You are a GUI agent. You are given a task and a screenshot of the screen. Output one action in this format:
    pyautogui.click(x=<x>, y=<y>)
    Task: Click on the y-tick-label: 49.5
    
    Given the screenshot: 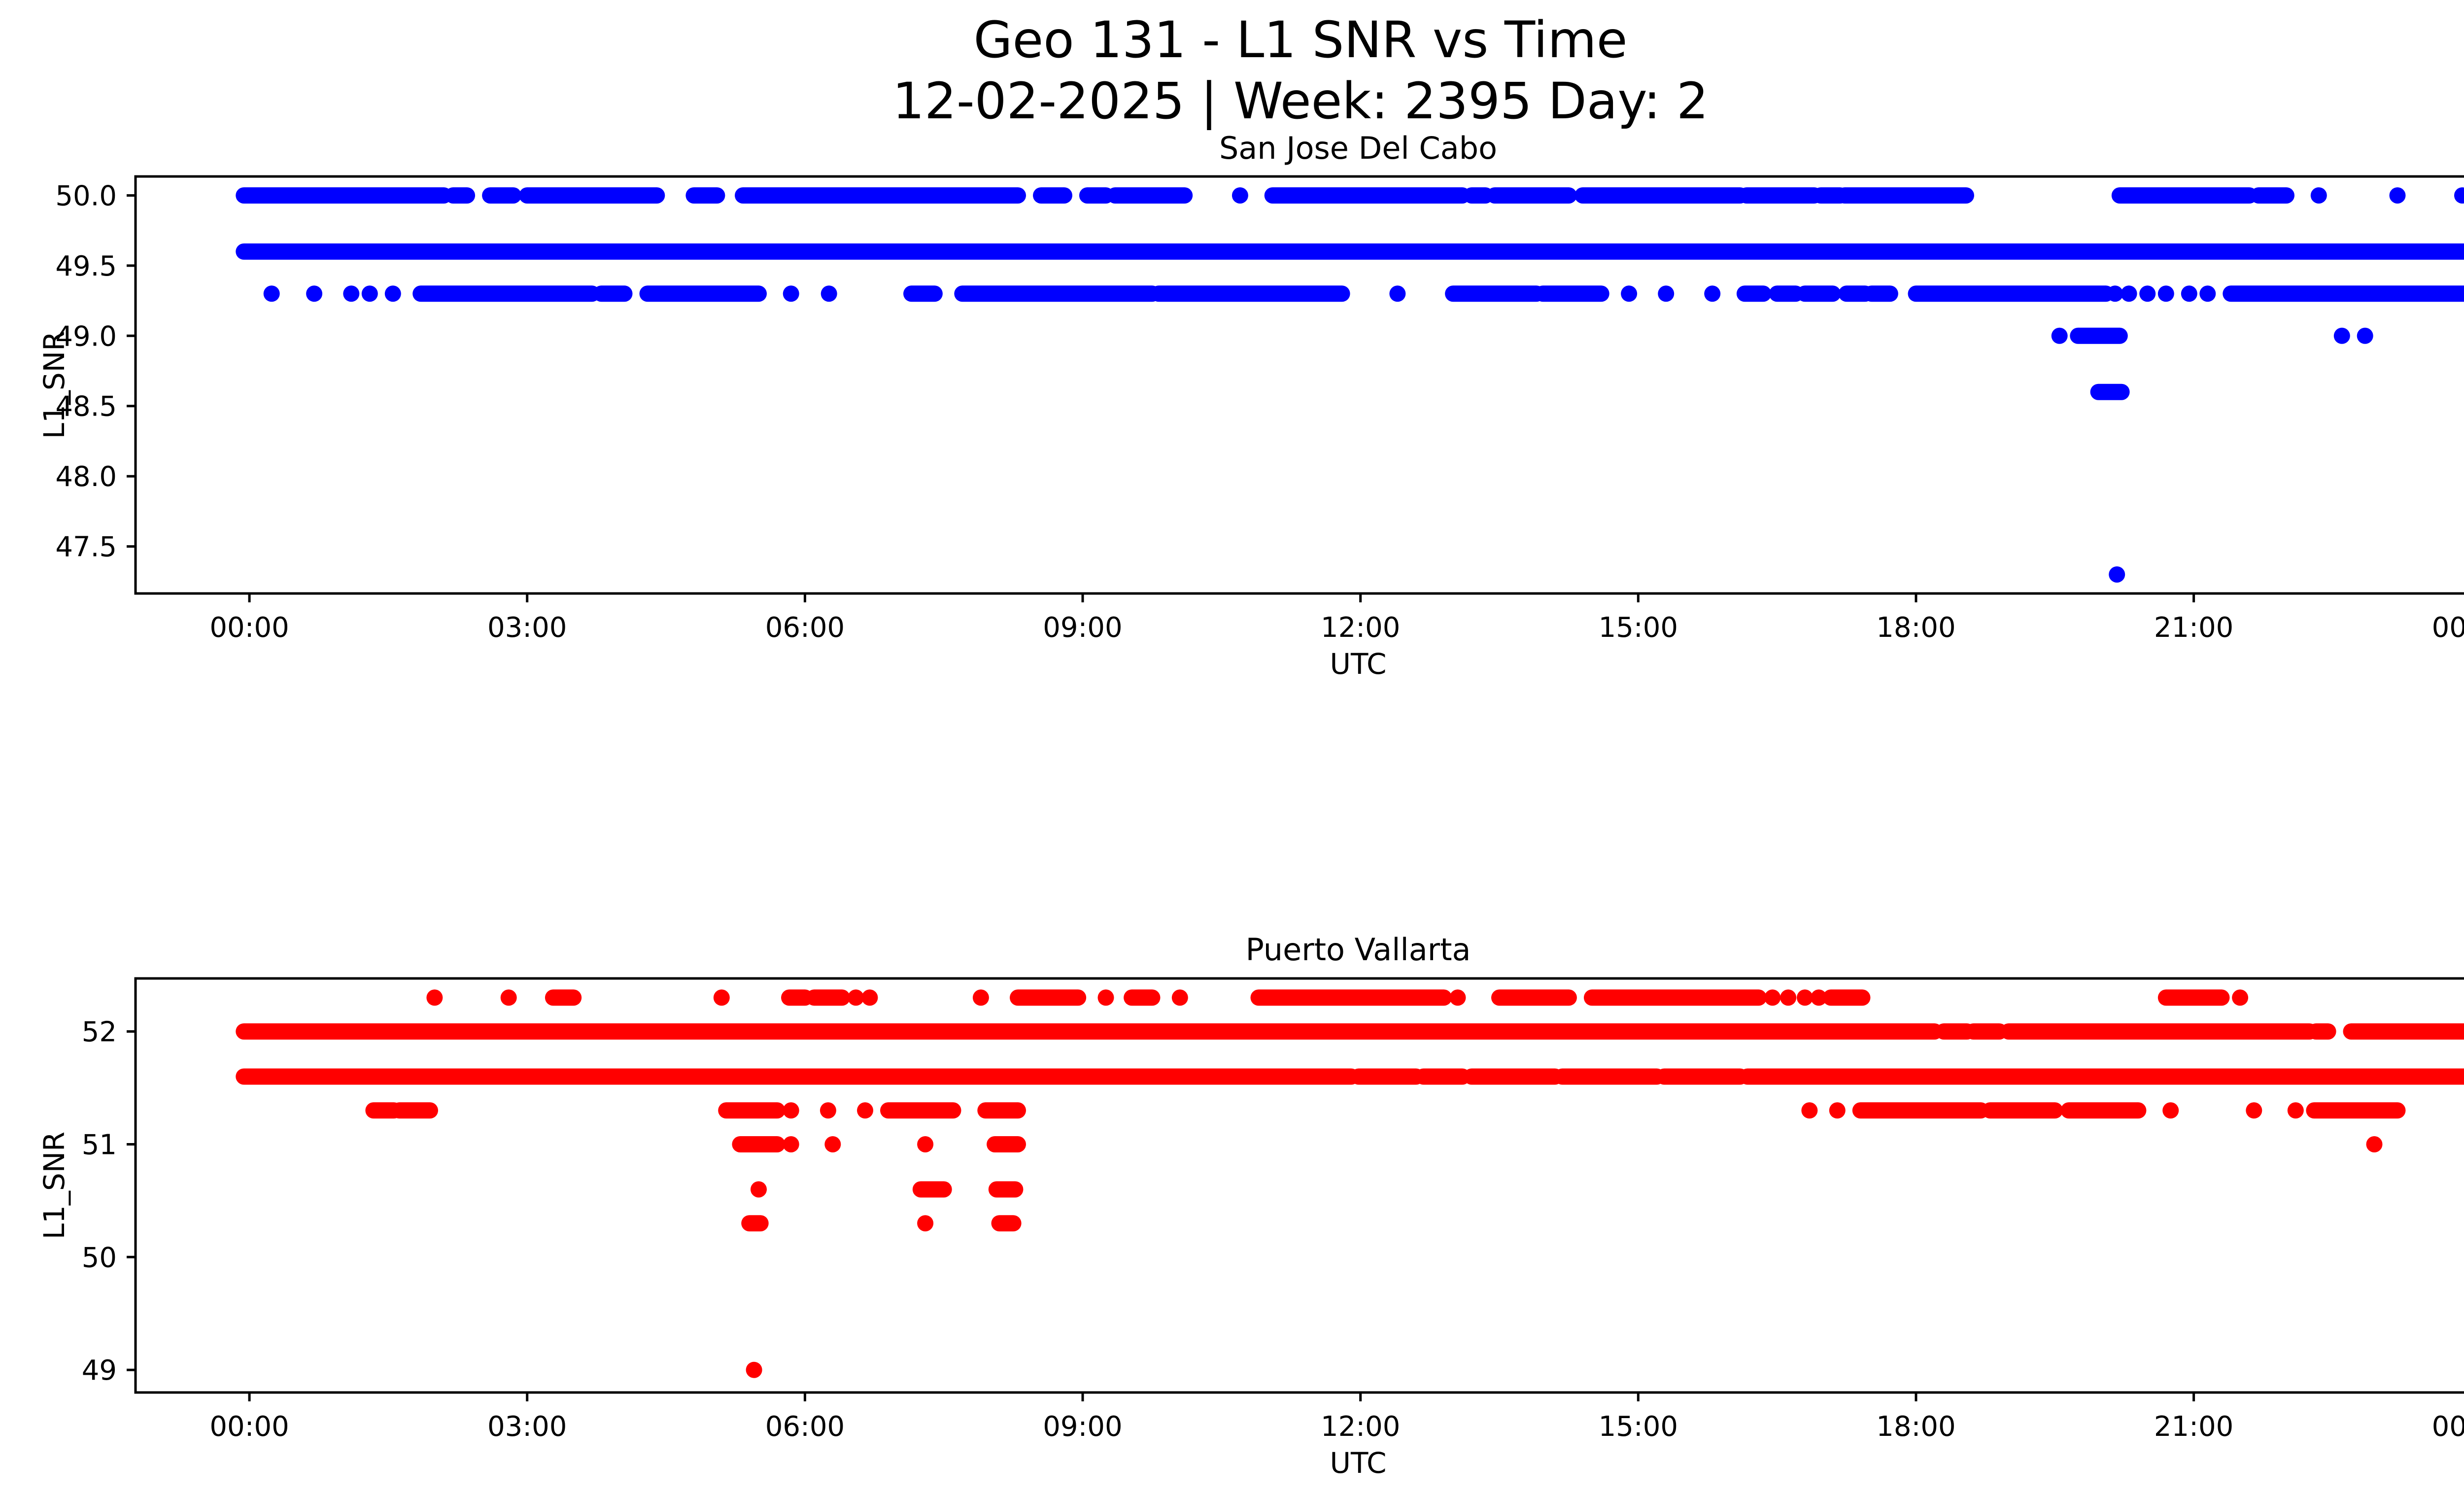 What is the action you would take?
    pyautogui.click(x=86, y=266)
    